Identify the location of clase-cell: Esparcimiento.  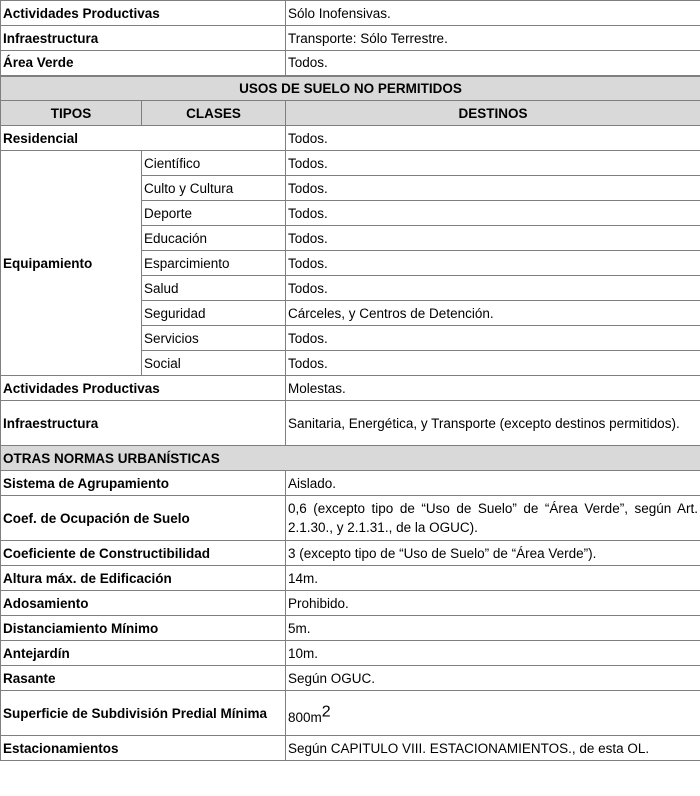
(213, 263).